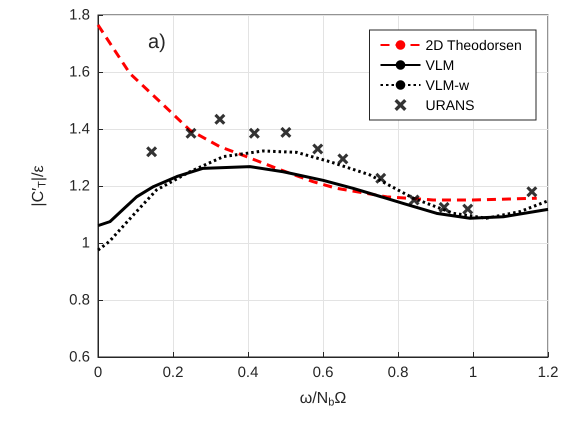 This screenshot has height=427, width=574. What do you see at coordinates (39, 186) in the screenshot?
I see `y-axis-title: |C′T|/ε` at bounding box center [39, 186].